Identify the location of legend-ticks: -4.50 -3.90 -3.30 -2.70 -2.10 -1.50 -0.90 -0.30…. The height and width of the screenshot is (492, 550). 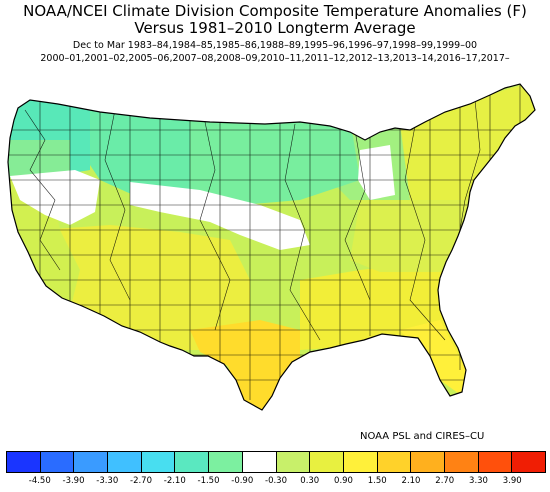
(276, 483).